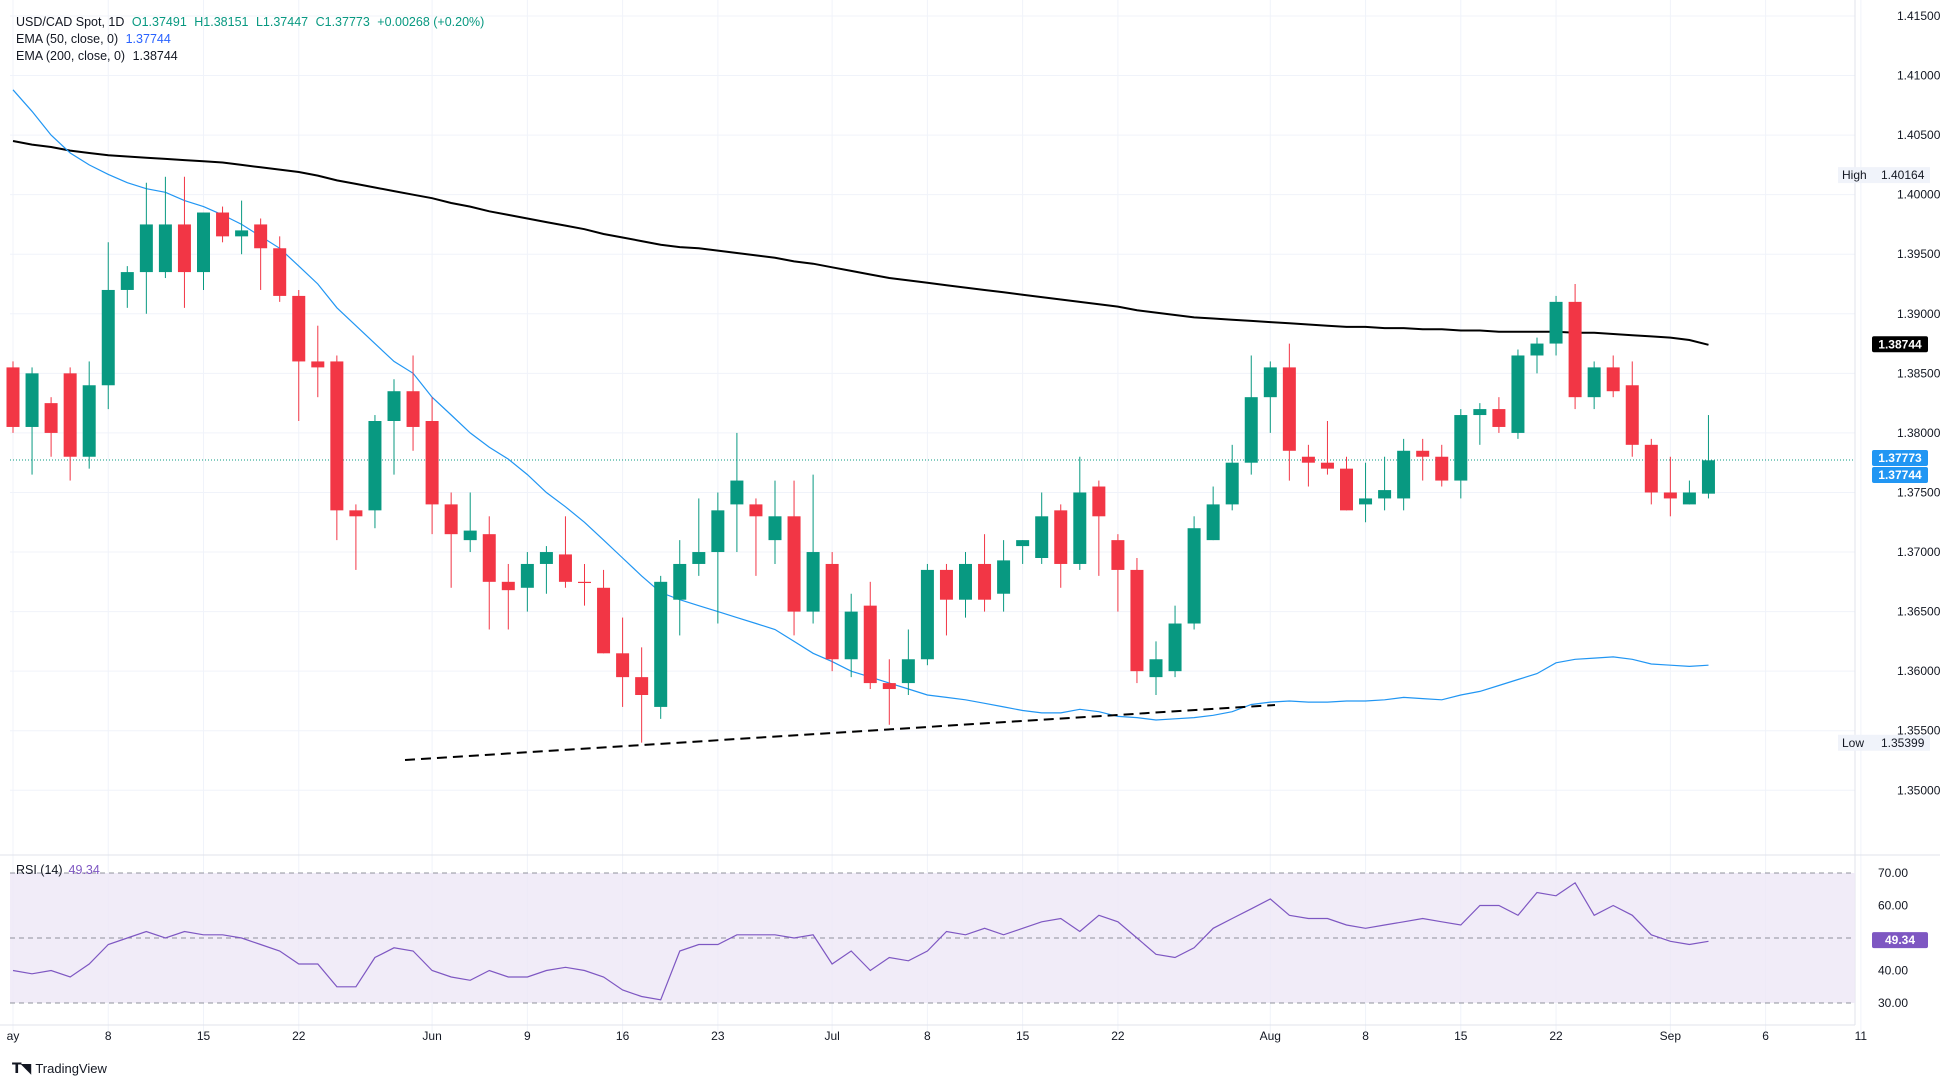 This screenshot has height=1086, width=1940. Describe the element at coordinates (1918, 195) in the screenshot. I see `price-tick-label: 1.40000` at that location.